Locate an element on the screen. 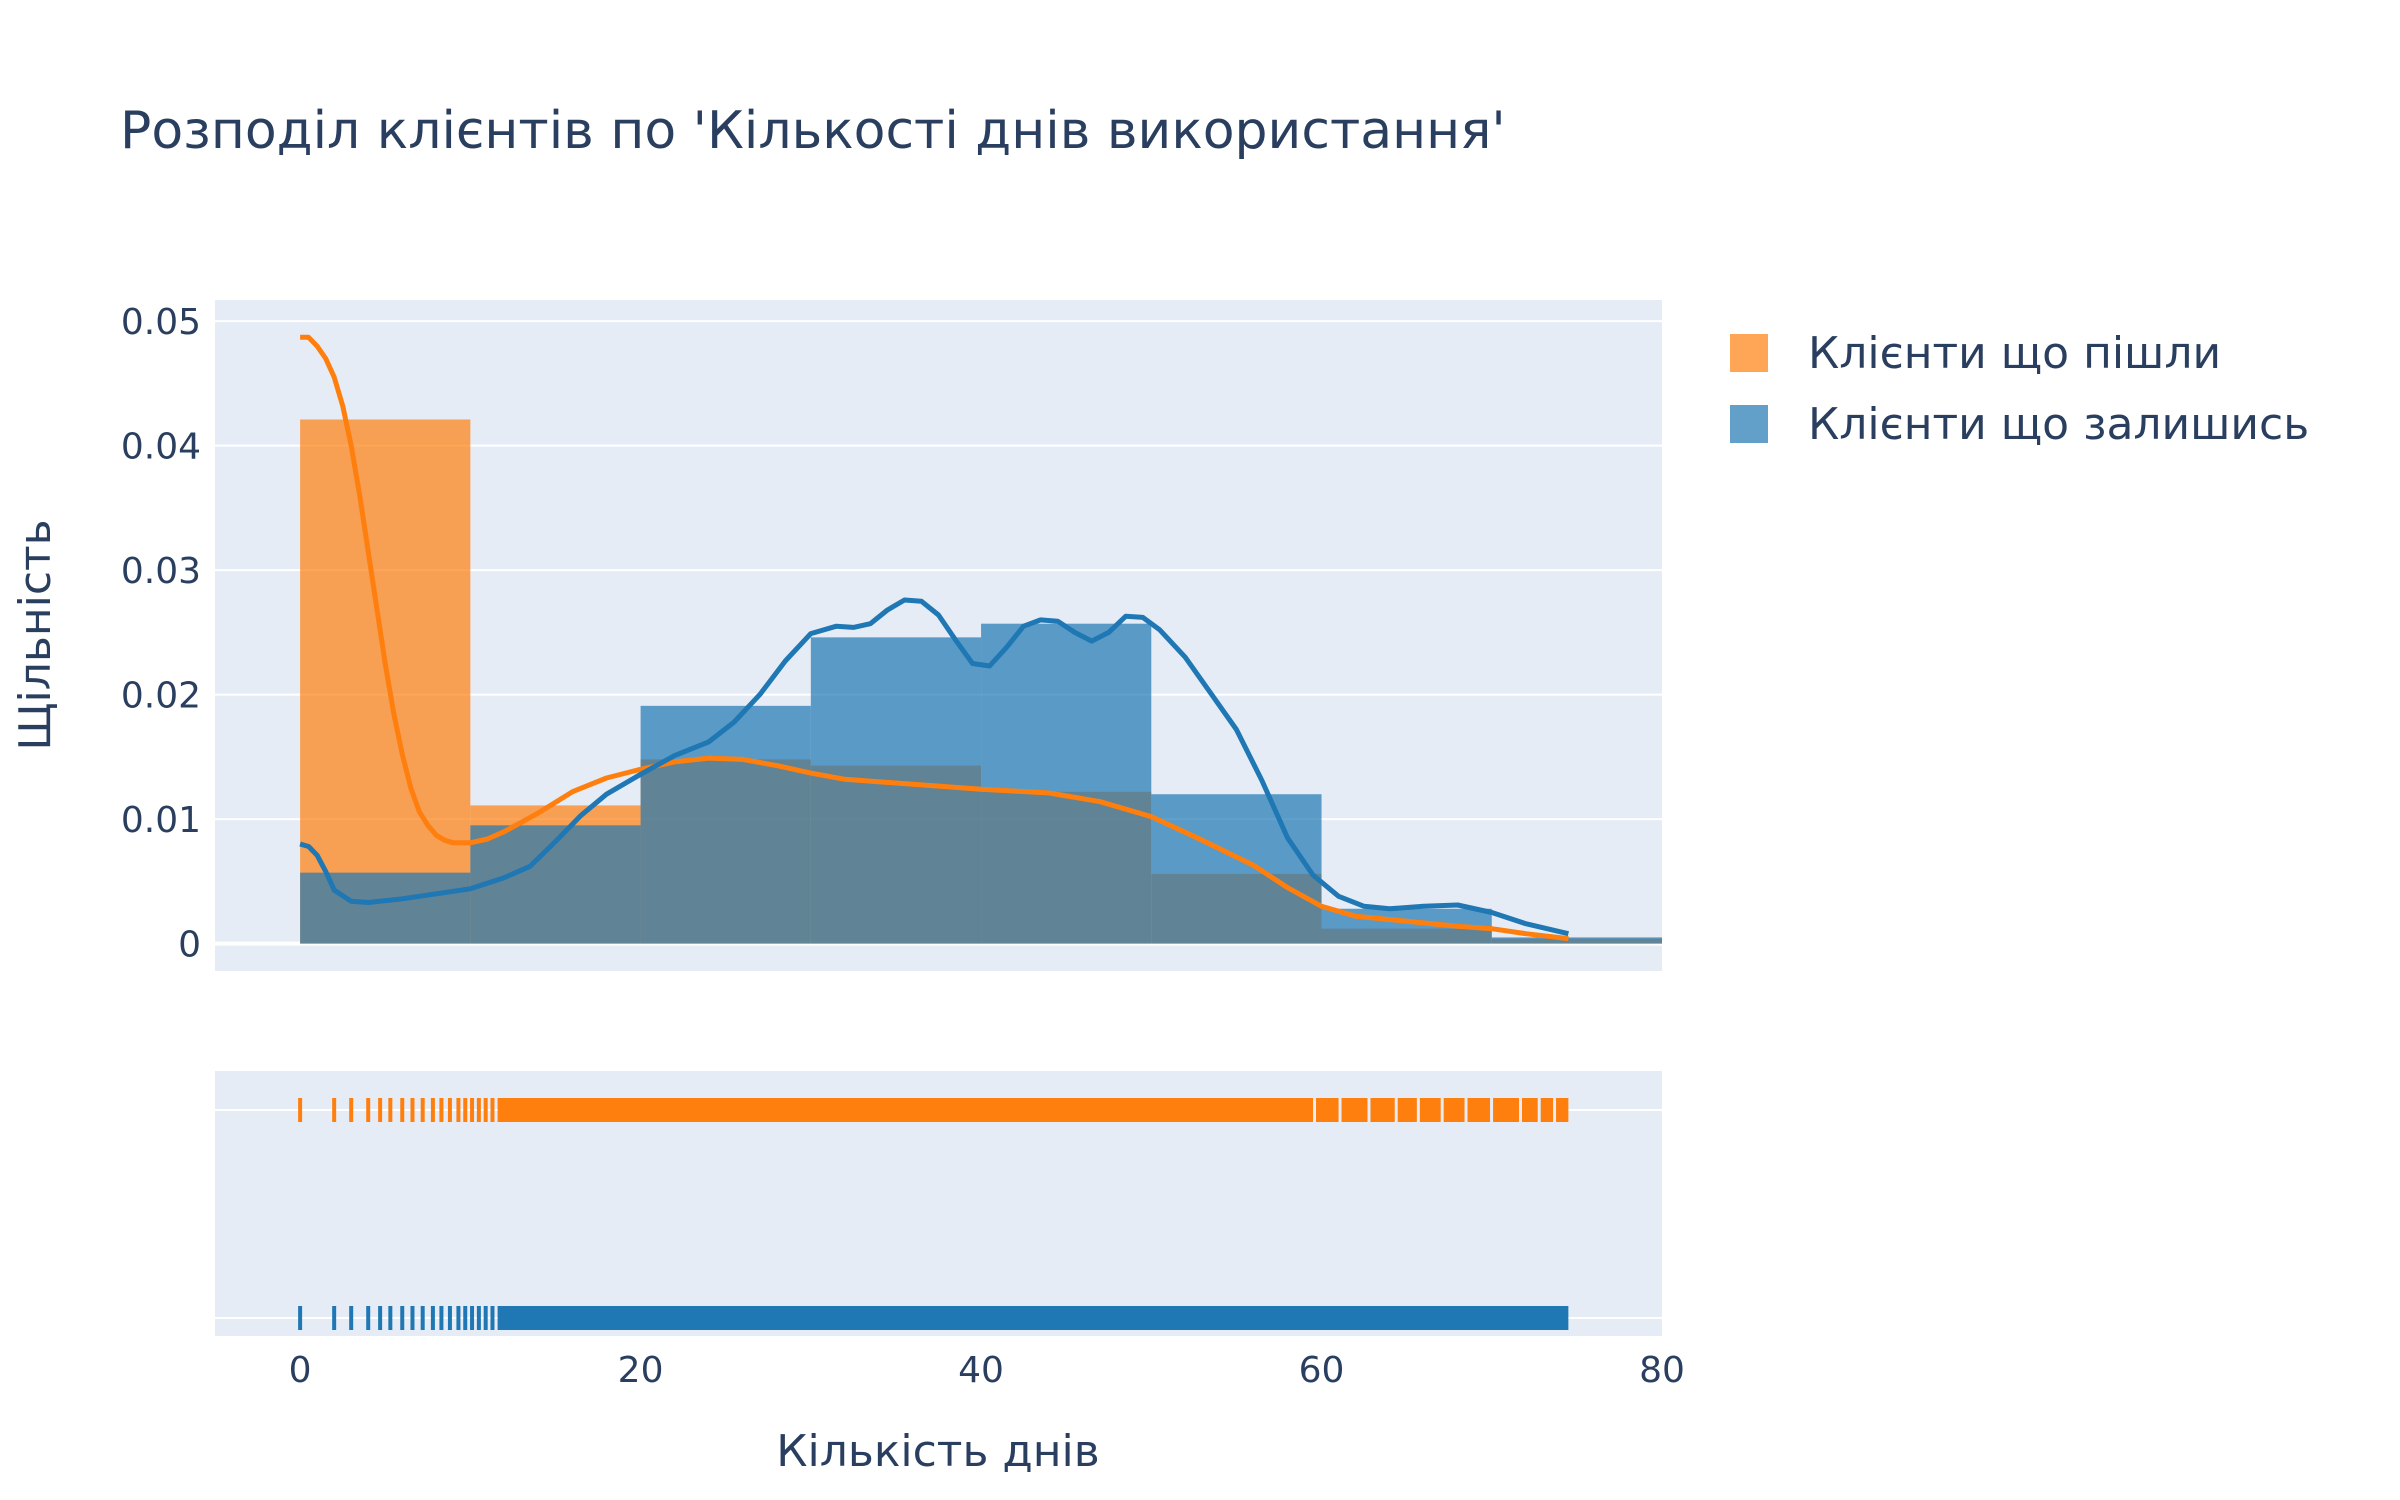 The image size is (2400, 1500). histogram-series-retained is located at coordinates (981, 783).